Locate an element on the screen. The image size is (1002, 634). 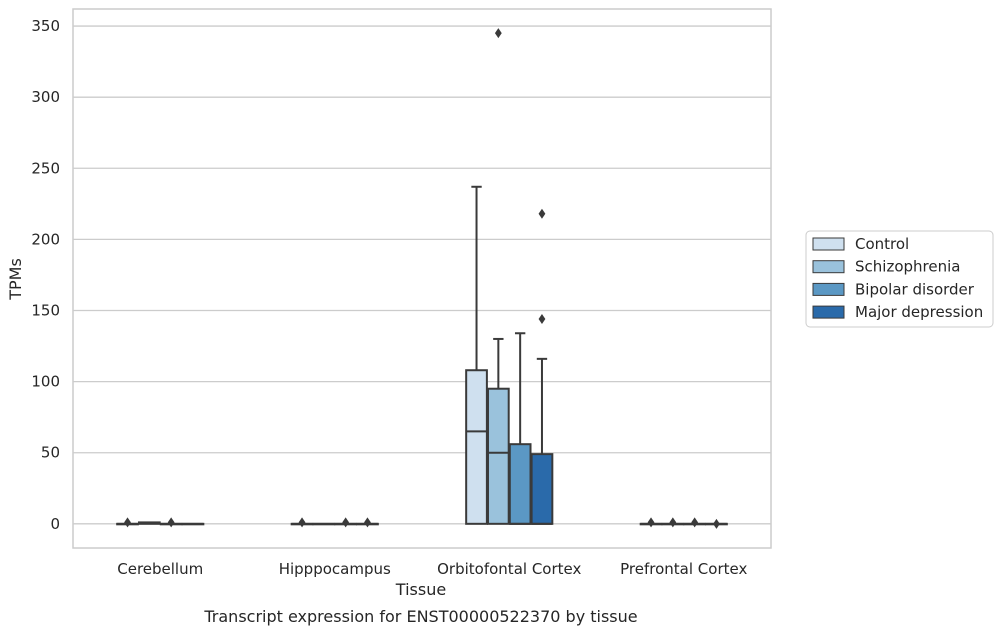
y-axis: 0 50 100 150 200 250 300 350 is located at coordinates (45, 275).